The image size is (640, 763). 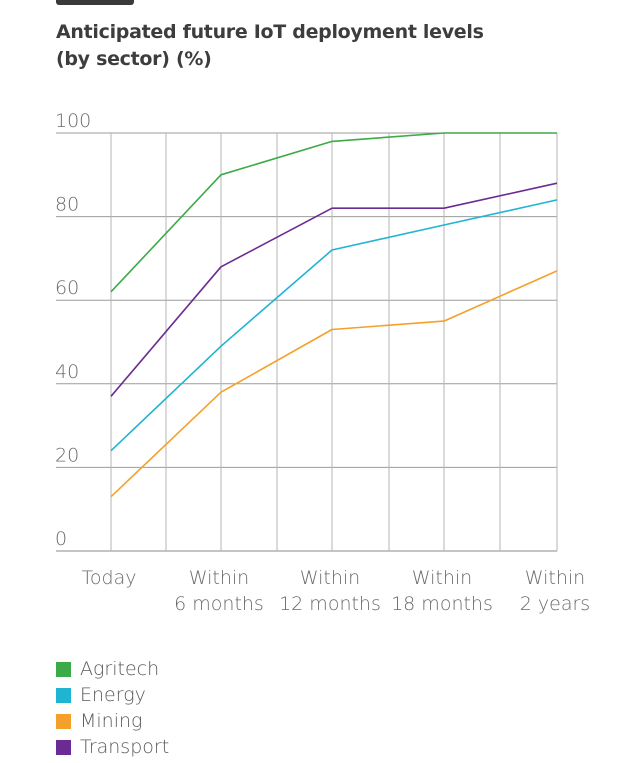 I want to click on legend: Agritech Energy Mining Transport, so click(x=112, y=708).